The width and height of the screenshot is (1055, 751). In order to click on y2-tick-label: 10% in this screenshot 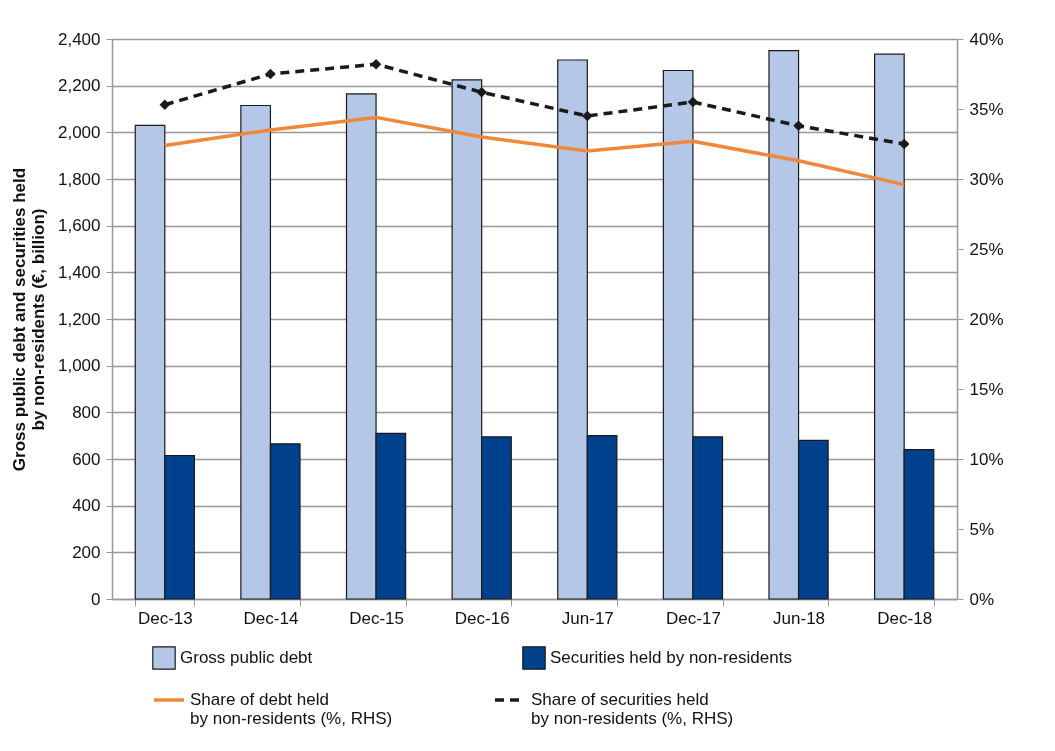, I will do `click(986, 459)`.